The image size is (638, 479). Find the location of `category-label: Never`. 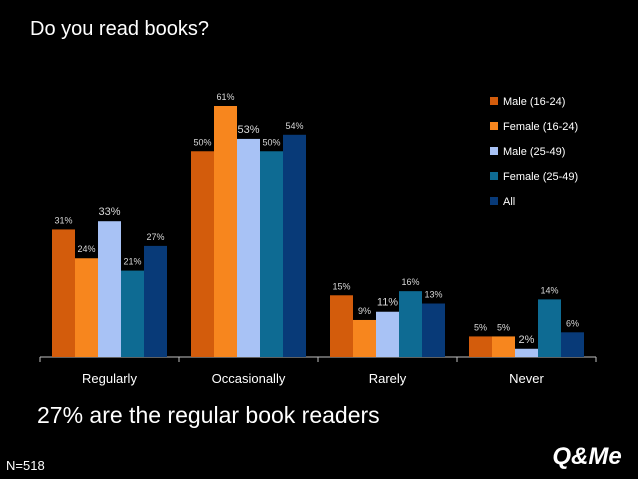

category-label: Never is located at coordinates (526, 378).